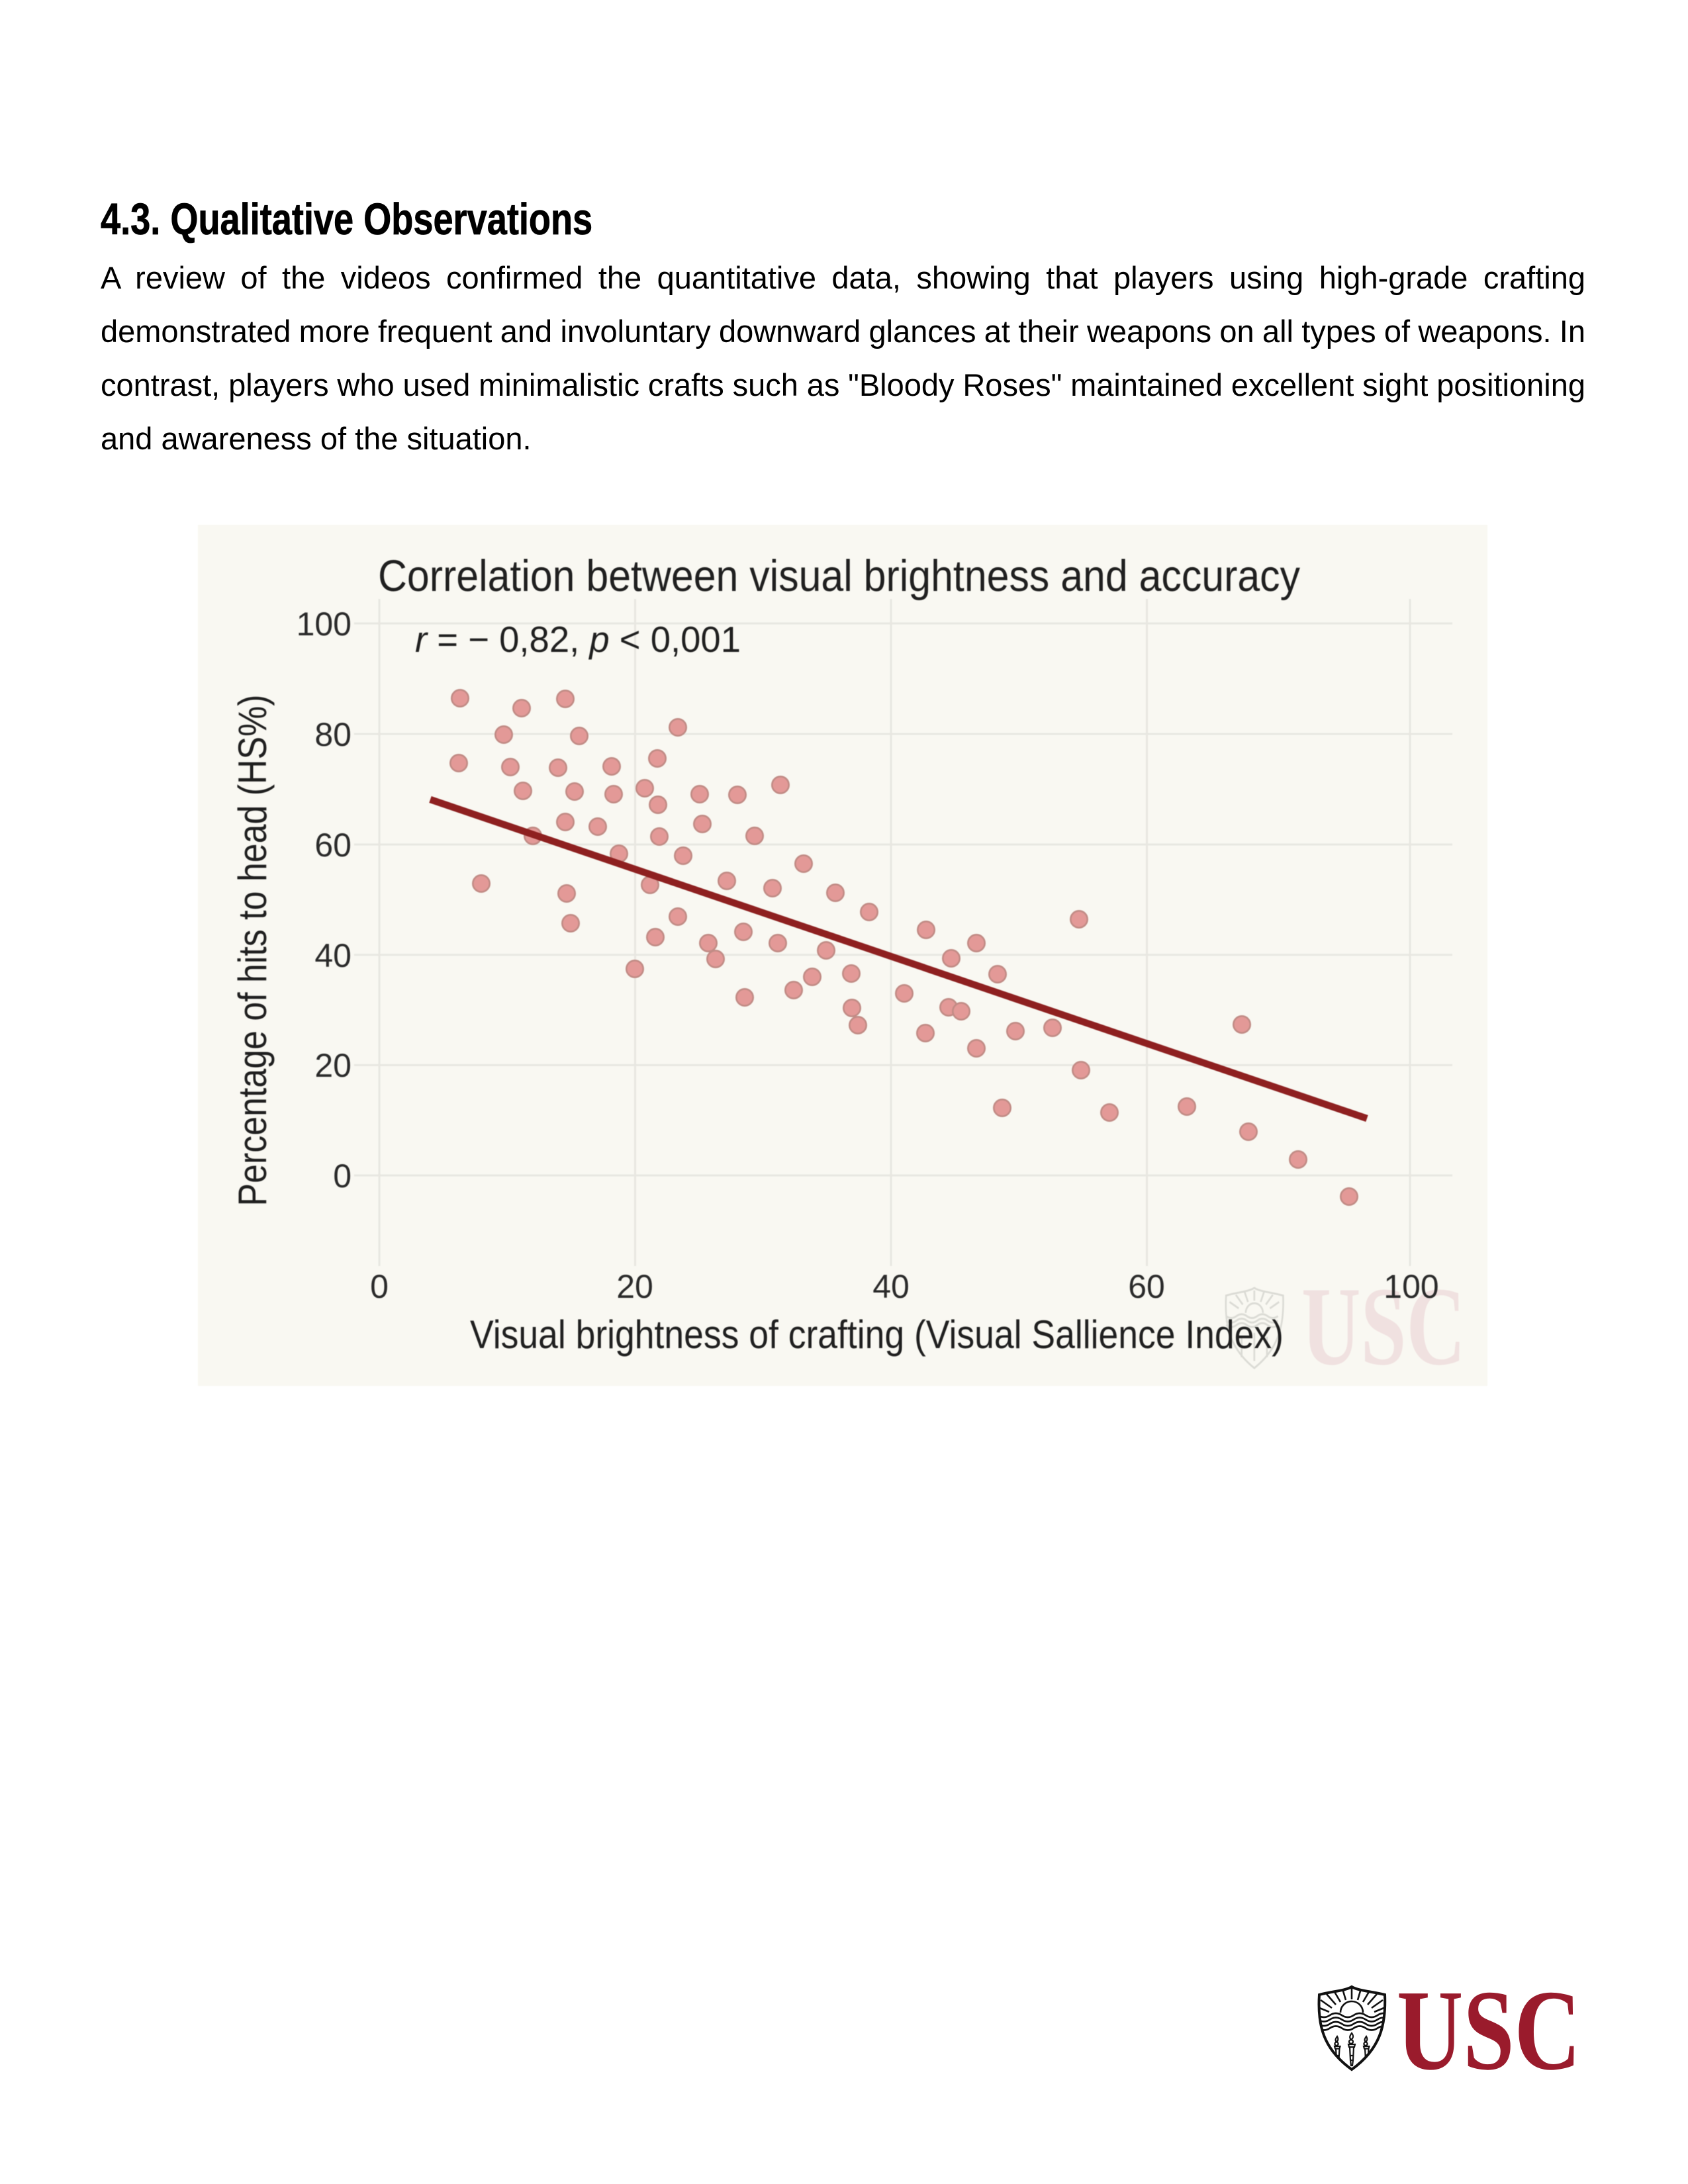 The image size is (1688, 2184). I want to click on svg-text: r = − 0,82, p < 0,001, so click(578, 639).